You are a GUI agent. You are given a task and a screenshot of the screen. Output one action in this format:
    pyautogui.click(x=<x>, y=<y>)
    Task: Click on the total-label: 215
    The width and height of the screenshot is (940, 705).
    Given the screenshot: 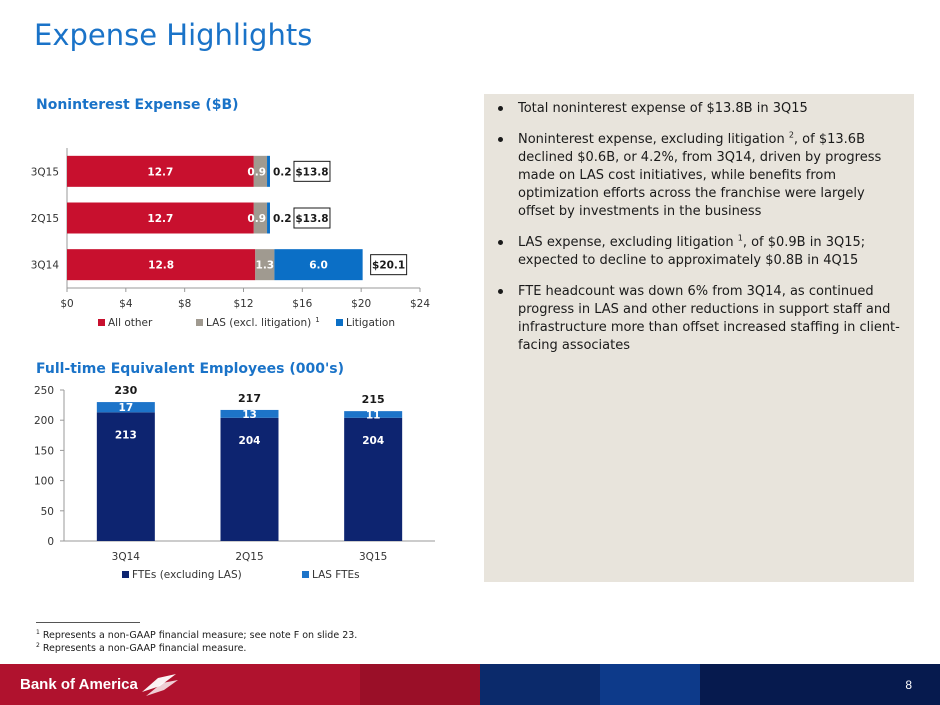 What is the action you would take?
    pyautogui.click(x=373, y=399)
    